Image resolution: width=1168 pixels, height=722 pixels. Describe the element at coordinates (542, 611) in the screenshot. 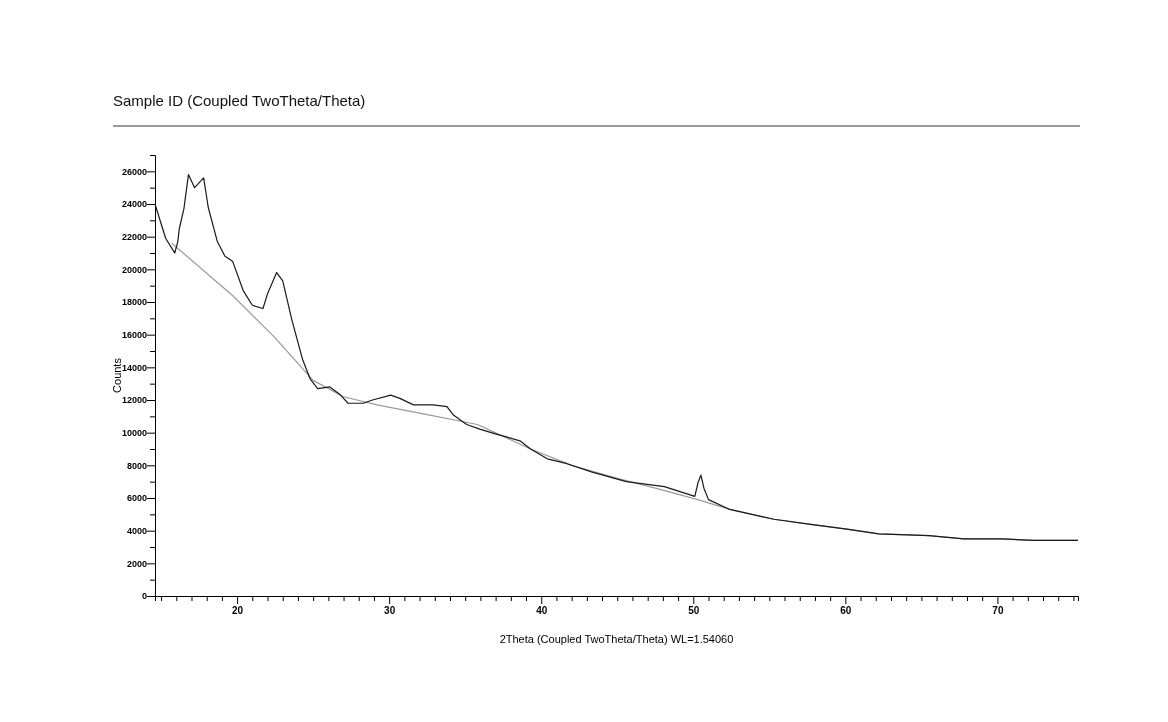

I see `x-tick-label: 40` at that location.